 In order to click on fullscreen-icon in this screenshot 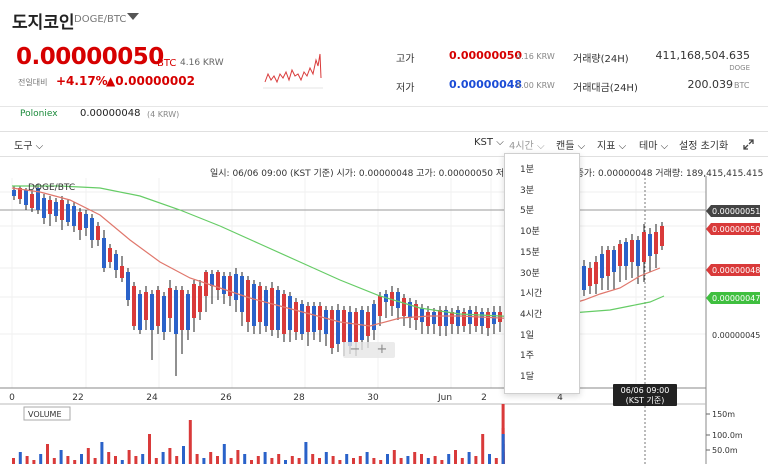, I will do `click(748, 144)`.